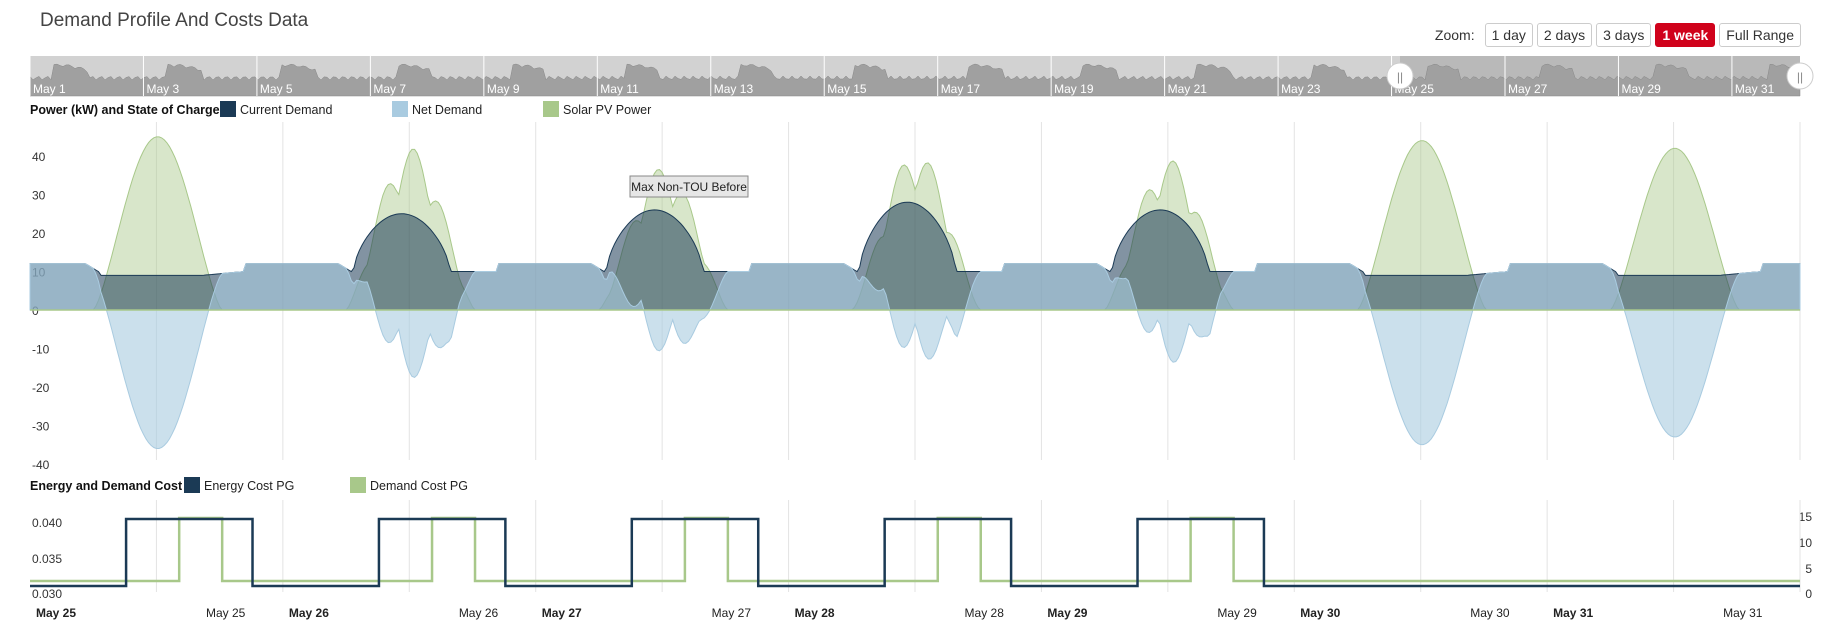 The image size is (1821, 637). I want to click on legend-label: Current Demand, so click(286, 110).